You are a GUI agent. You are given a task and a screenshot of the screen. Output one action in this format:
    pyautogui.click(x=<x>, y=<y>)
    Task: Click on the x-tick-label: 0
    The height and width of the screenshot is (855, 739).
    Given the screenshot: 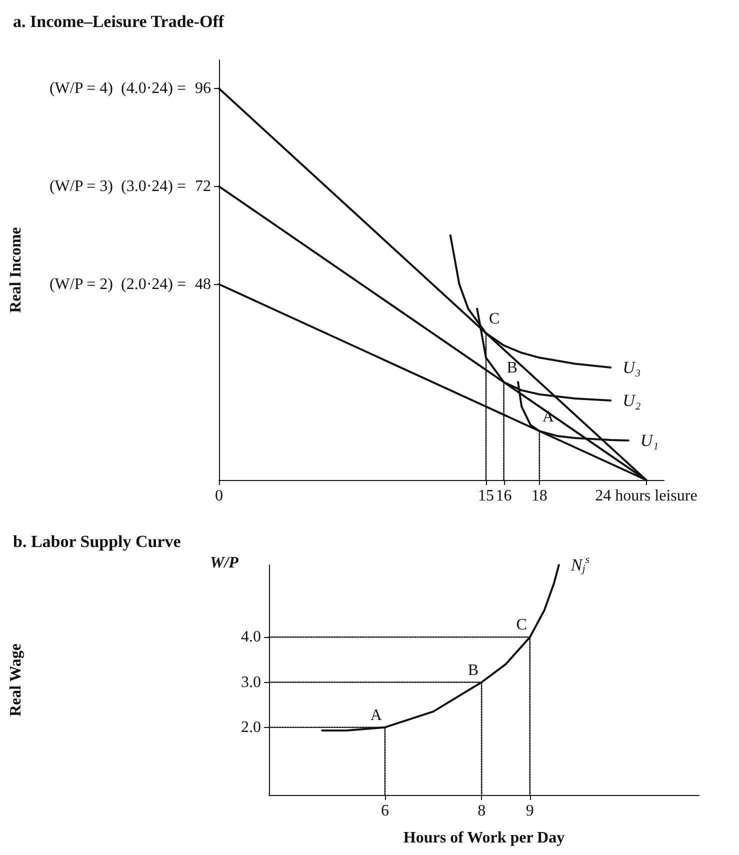 What is the action you would take?
    pyautogui.click(x=219, y=496)
    